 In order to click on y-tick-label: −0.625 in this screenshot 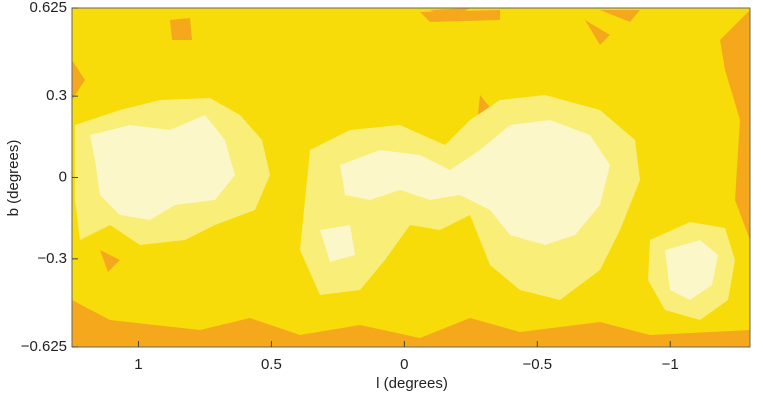, I will do `click(44, 346)`.